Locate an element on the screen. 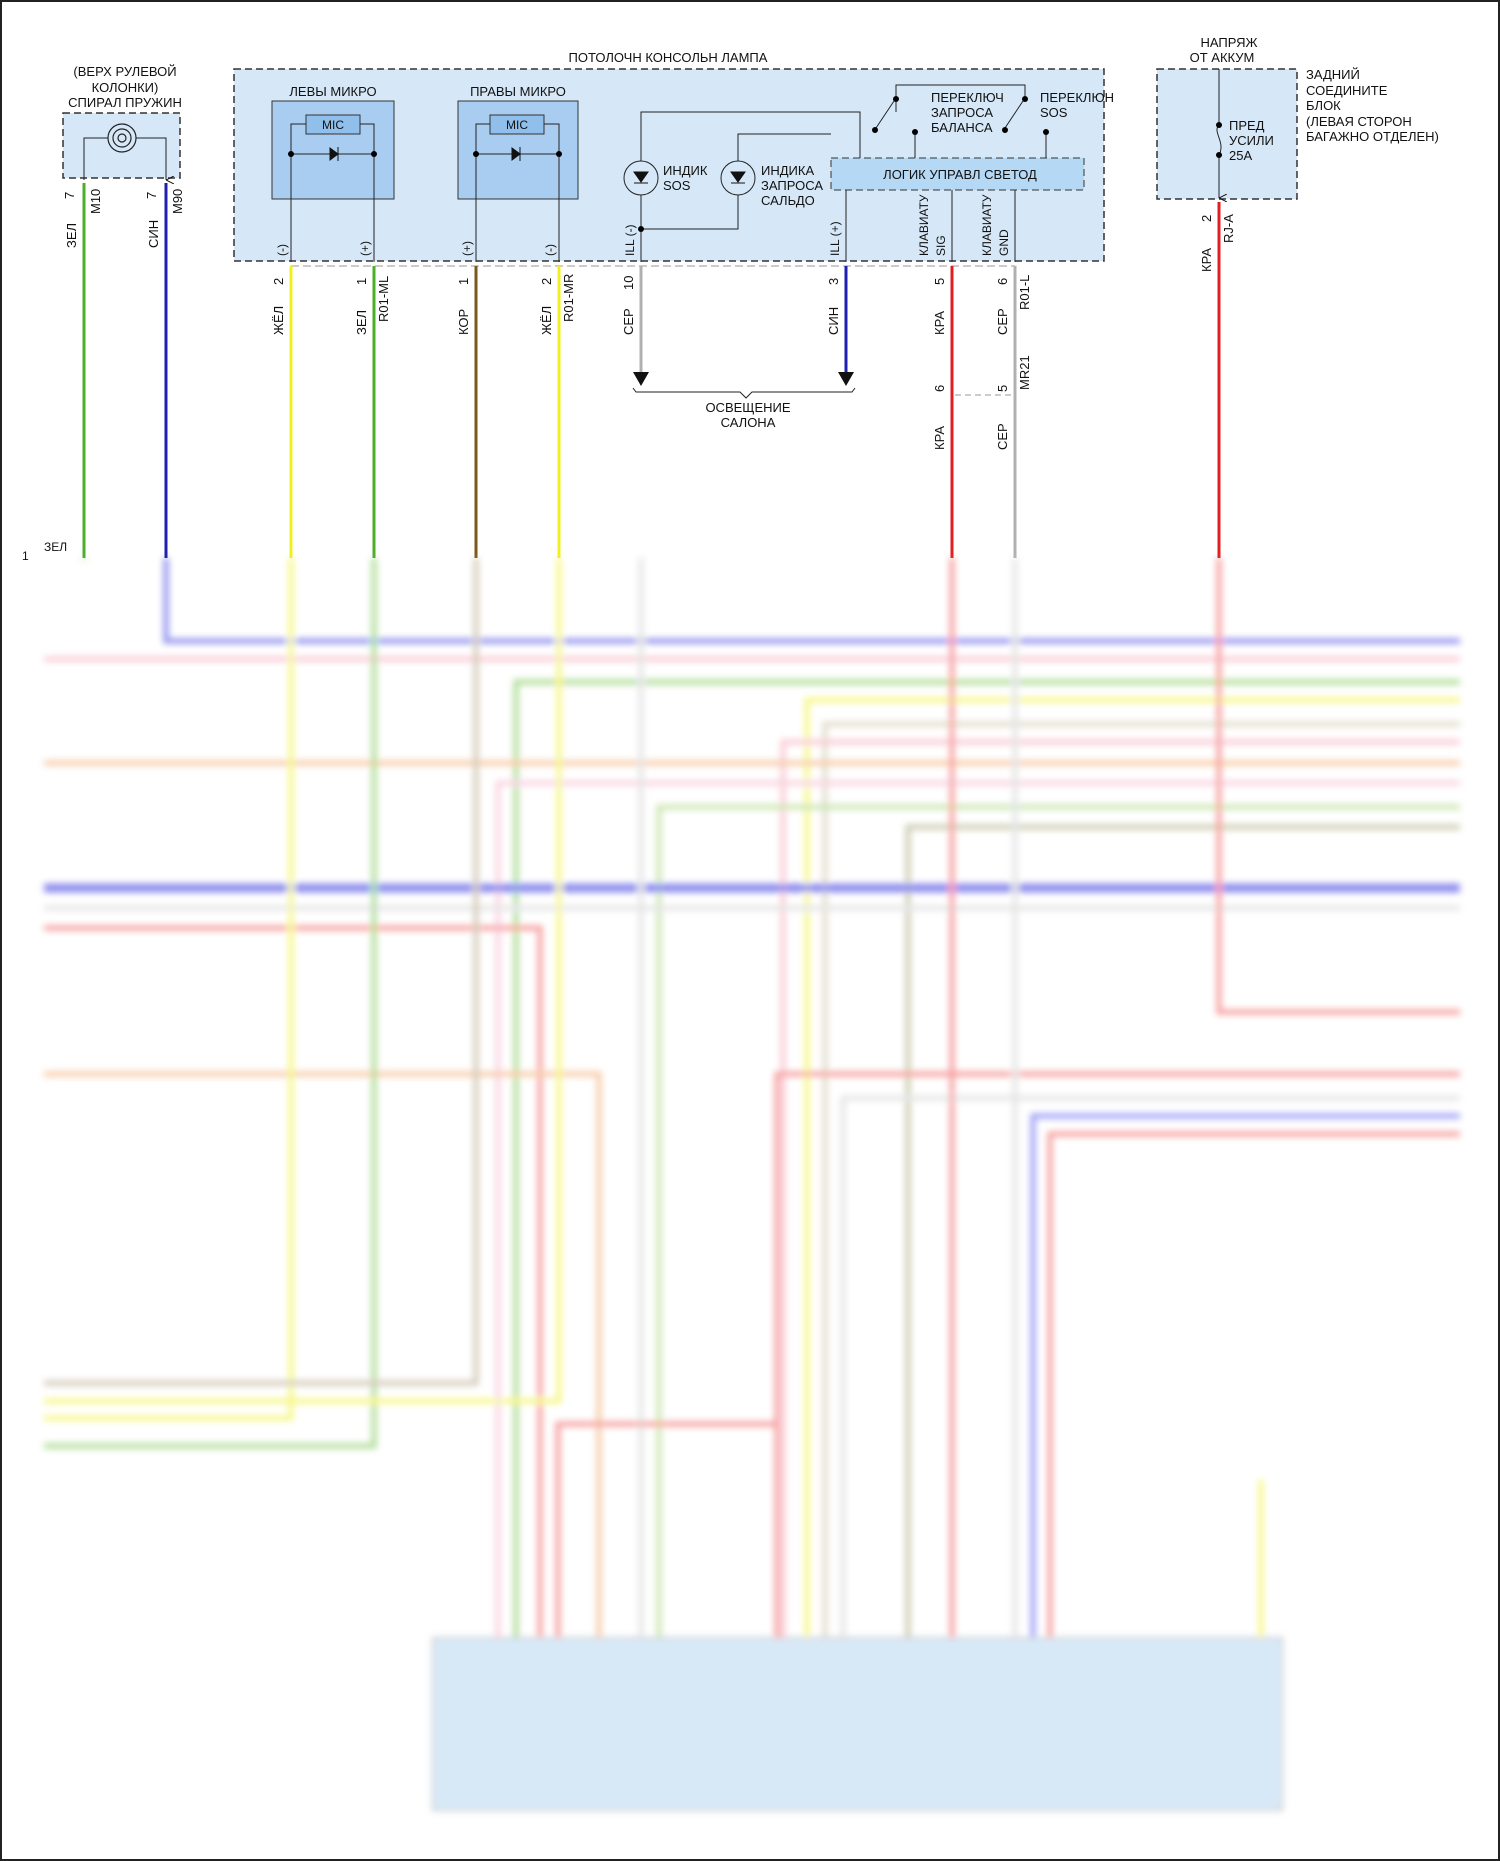 The width and height of the screenshot is (1500, 1861). sos-indicator-label: ИНДИК is located at coordinates (685, 170).